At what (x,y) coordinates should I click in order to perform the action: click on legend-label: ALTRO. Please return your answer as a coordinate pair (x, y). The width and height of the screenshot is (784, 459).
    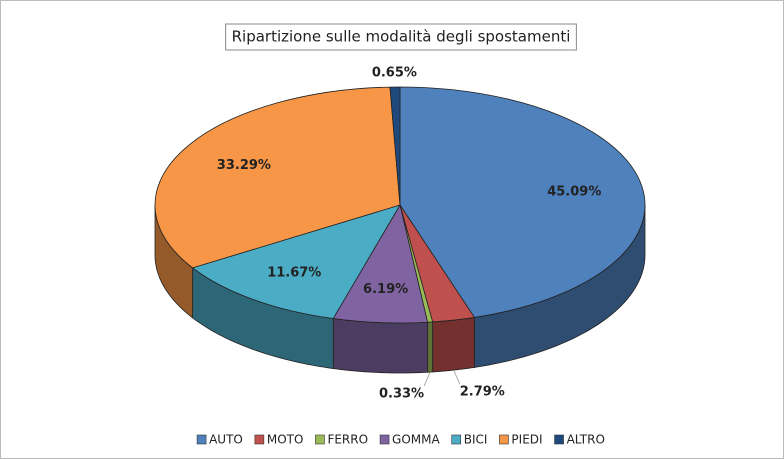
    Looking at the image, I should click on (586, 440).